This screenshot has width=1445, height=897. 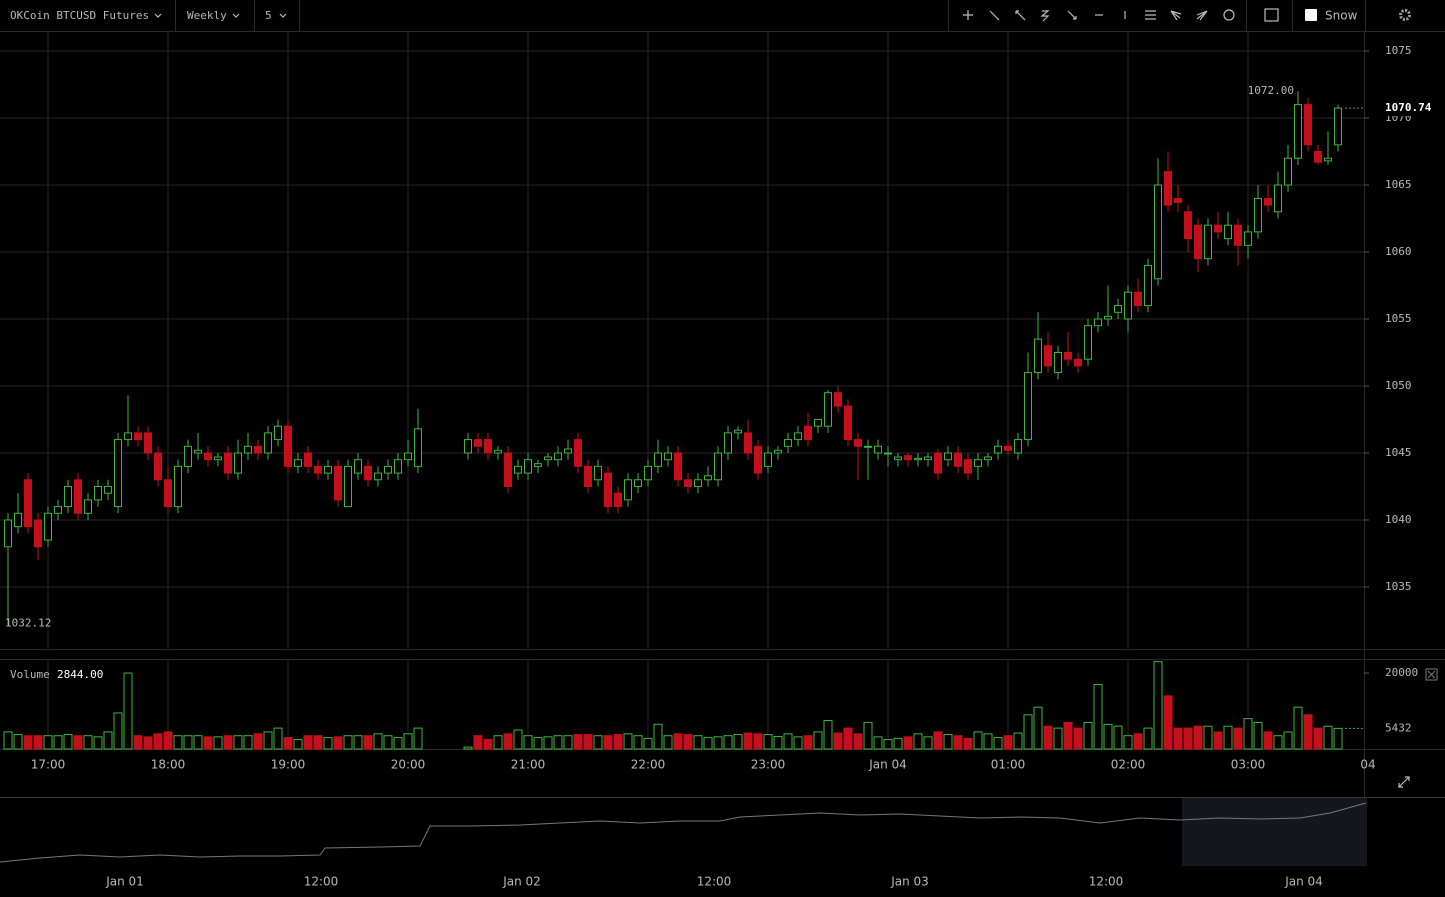 I want to click on toggle-label: Snow, so click(x=1341, y=16).